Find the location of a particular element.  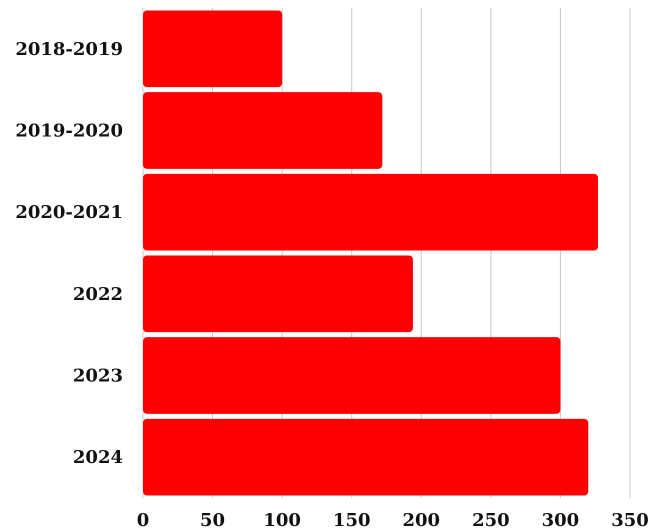

category-label: 2018-2019 is located at coordinates (69, 49).